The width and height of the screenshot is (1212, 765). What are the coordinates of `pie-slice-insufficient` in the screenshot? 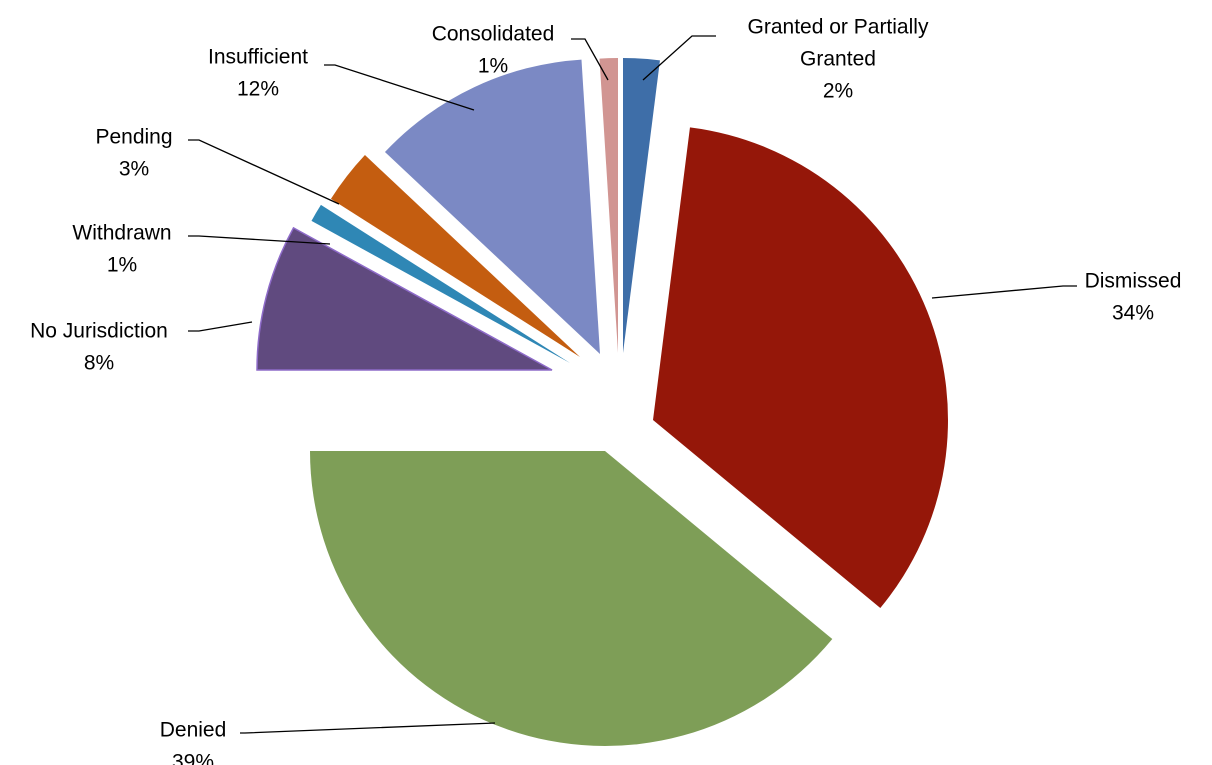 It's located at (492, 206).